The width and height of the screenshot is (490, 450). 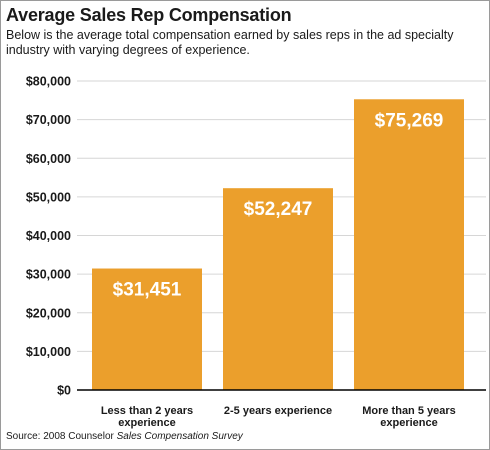 What do you see at coordinates (61, 436) in the screenshot?
I see `source-prefix: Source: 2008 Counselor` at bounding box center [61, 436].